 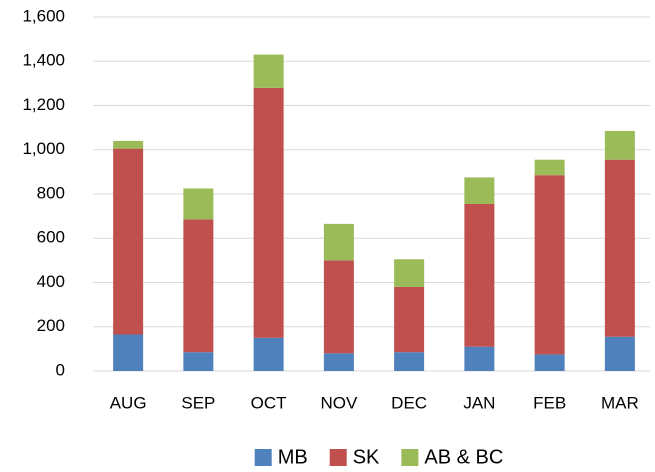 What do you see at coordinates (293, 457) in the screenshot?
I see `legend-label: MB` at bounding box center [293, 457].